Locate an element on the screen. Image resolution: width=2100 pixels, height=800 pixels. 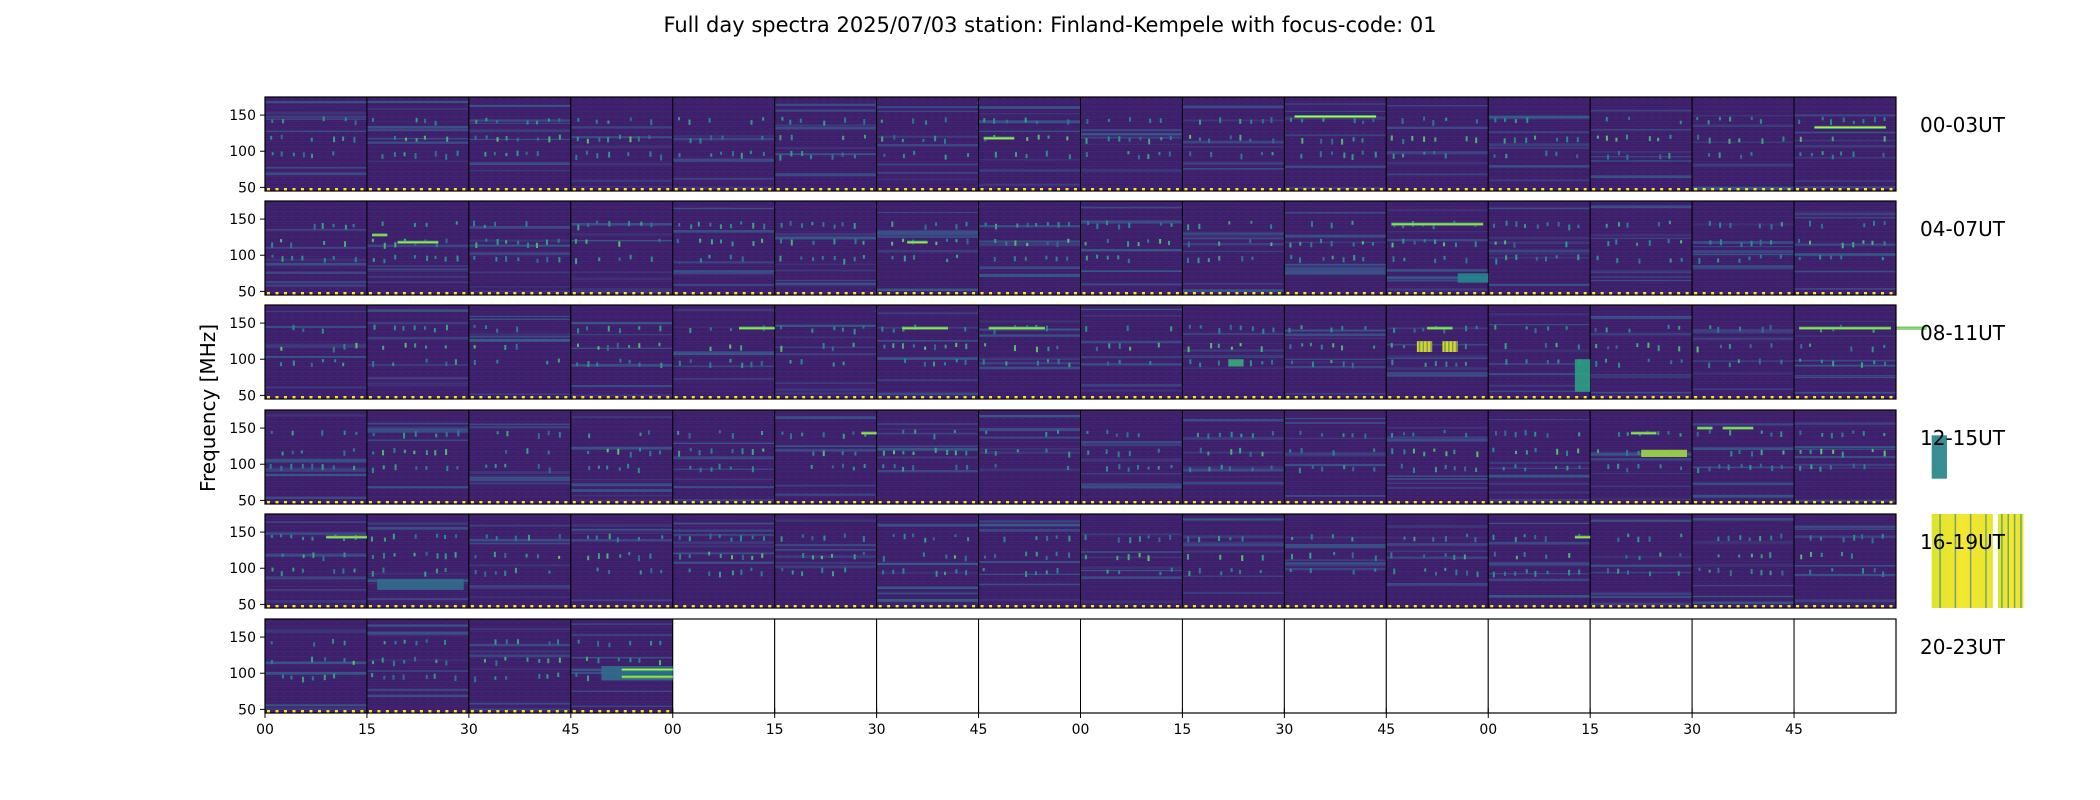
x-tick-label: 00 is located at coordinates (265, 730).